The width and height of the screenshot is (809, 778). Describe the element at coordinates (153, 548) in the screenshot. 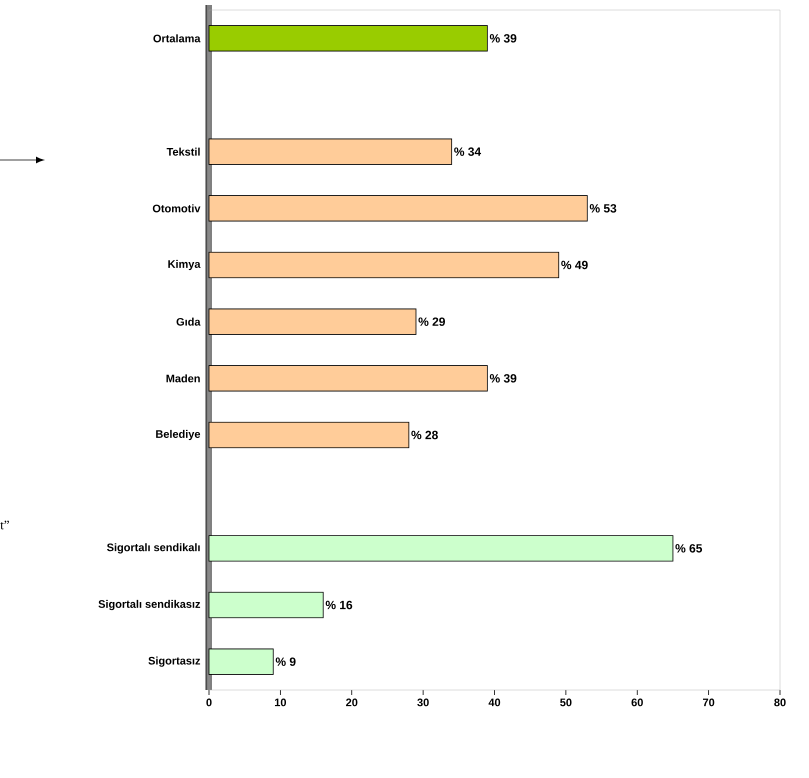

I see `y-tick-label: Sigortalı sendikalı` at that location.